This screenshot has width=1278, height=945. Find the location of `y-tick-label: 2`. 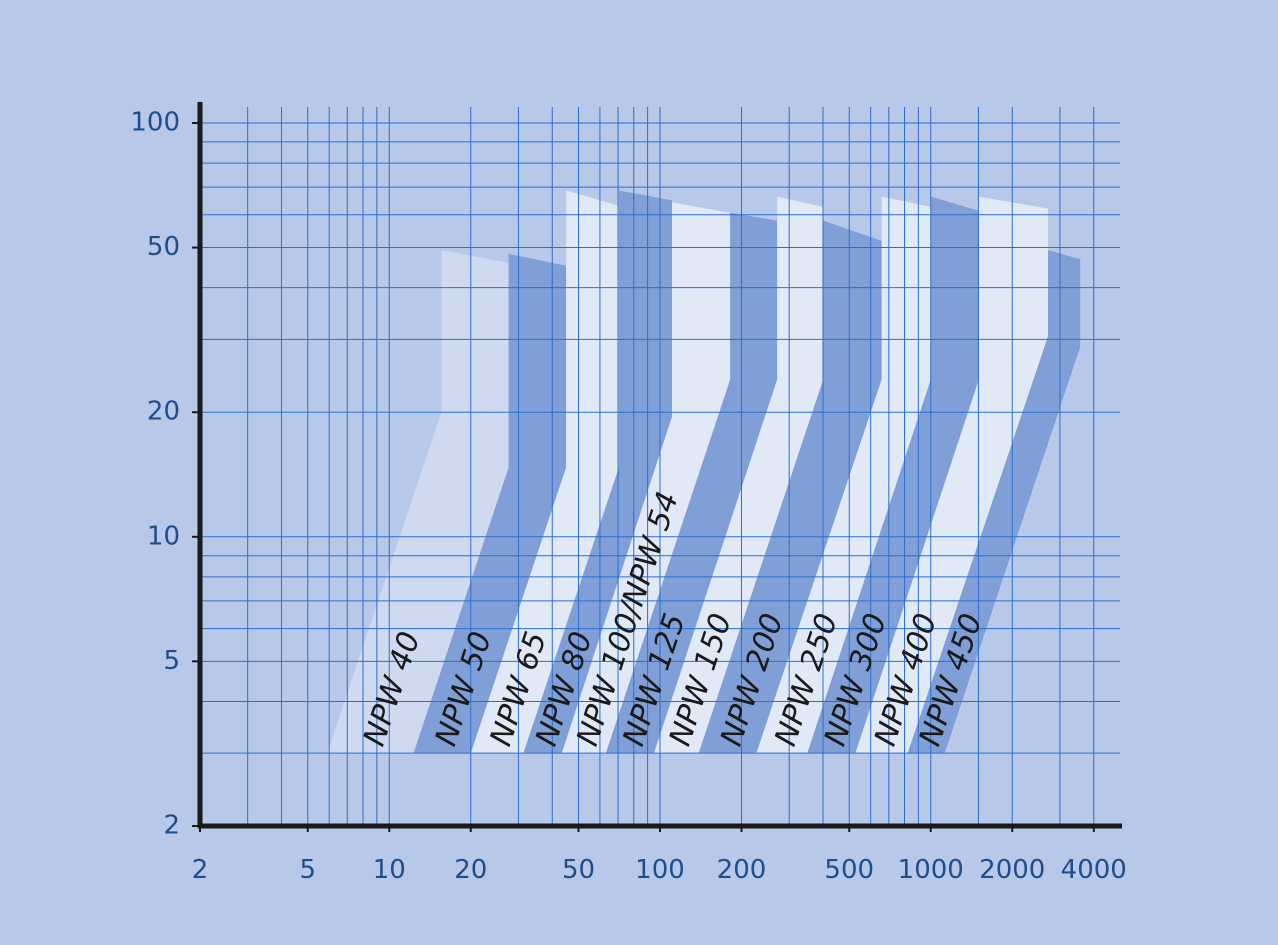

y-tick-label: 2 is located at coordinates (171, 826).